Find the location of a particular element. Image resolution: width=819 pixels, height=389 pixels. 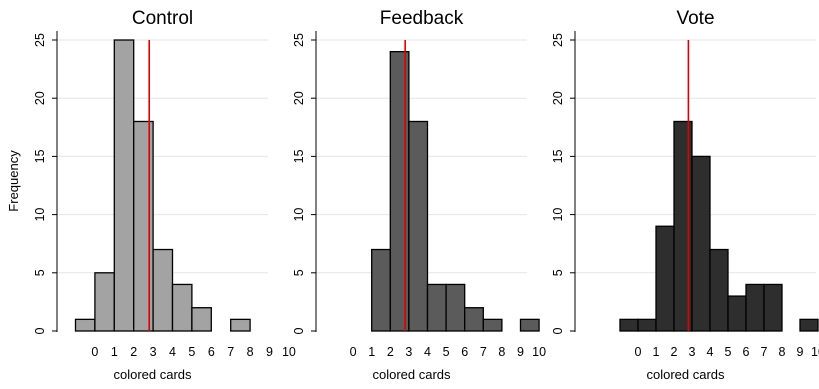

panel-title: Control is located at coordinates (162, 18).